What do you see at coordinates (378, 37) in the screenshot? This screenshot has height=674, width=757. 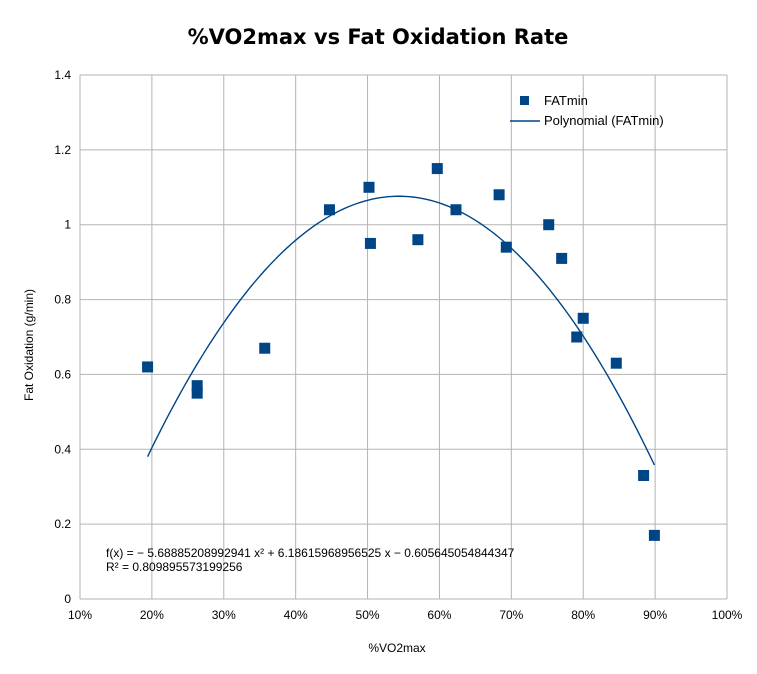 I see `chart-title: %VO2max vs Fat Oxidation Rate` at bounding box center [378, 37].